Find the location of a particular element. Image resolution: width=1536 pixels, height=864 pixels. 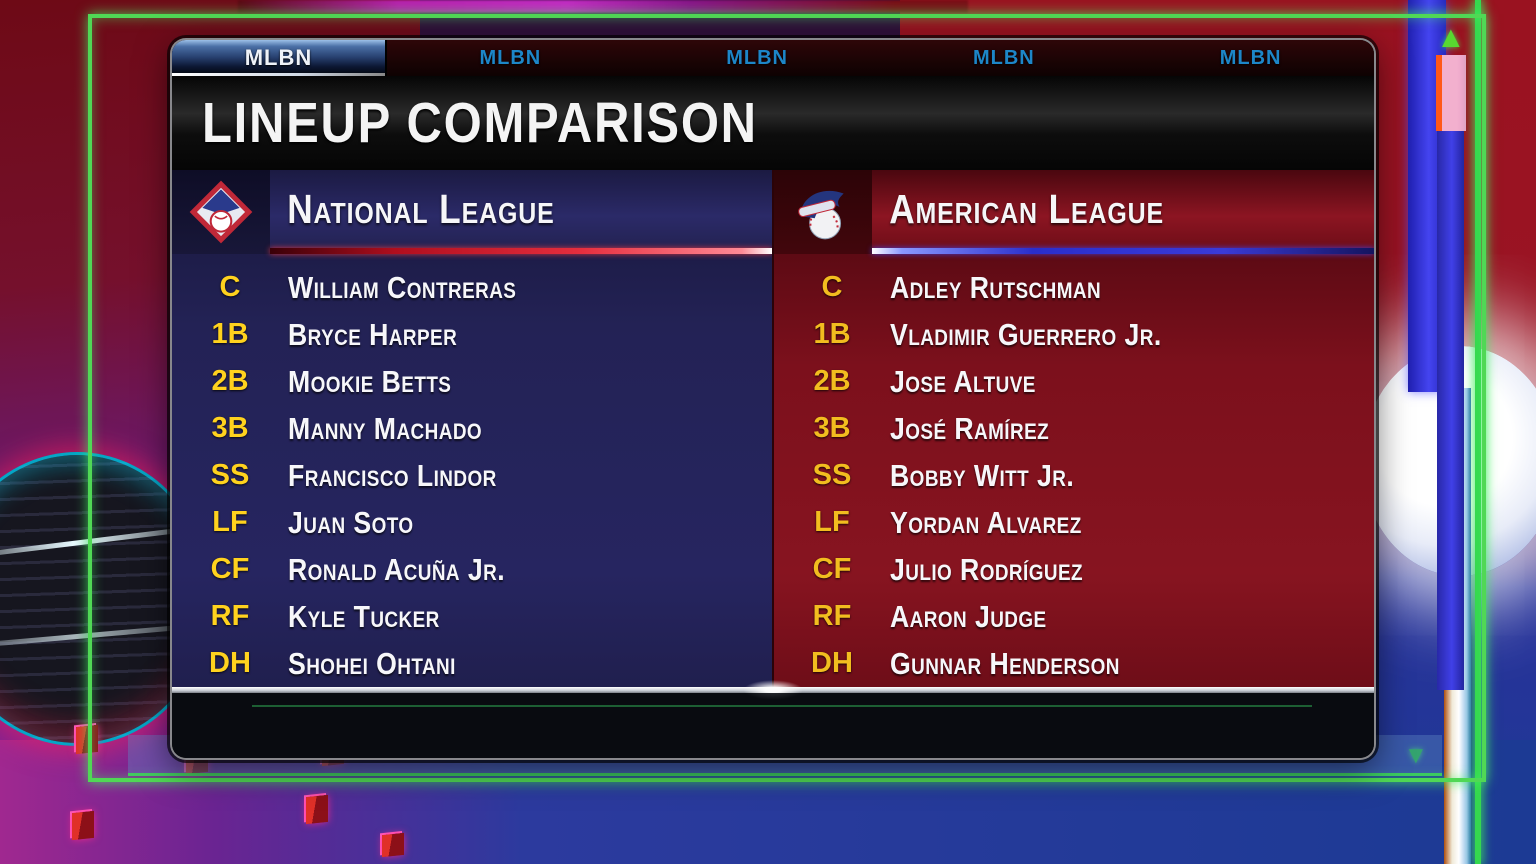

al-accent-line is located at coordinates (1123, 251).